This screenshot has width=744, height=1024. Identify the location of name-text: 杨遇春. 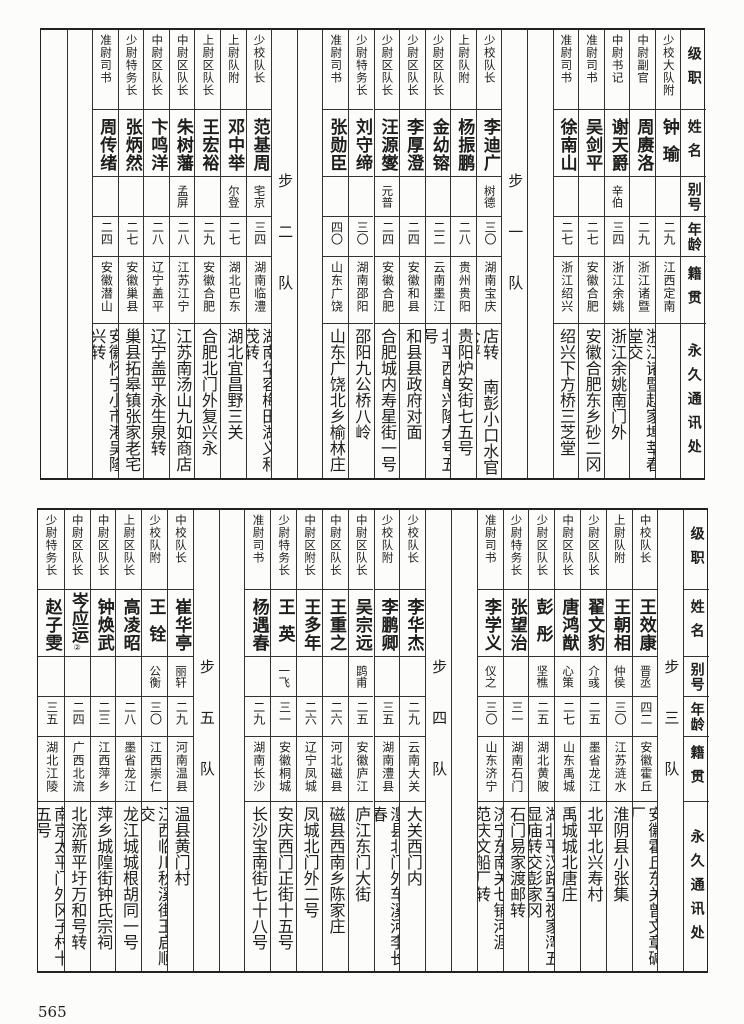
(258, 625).